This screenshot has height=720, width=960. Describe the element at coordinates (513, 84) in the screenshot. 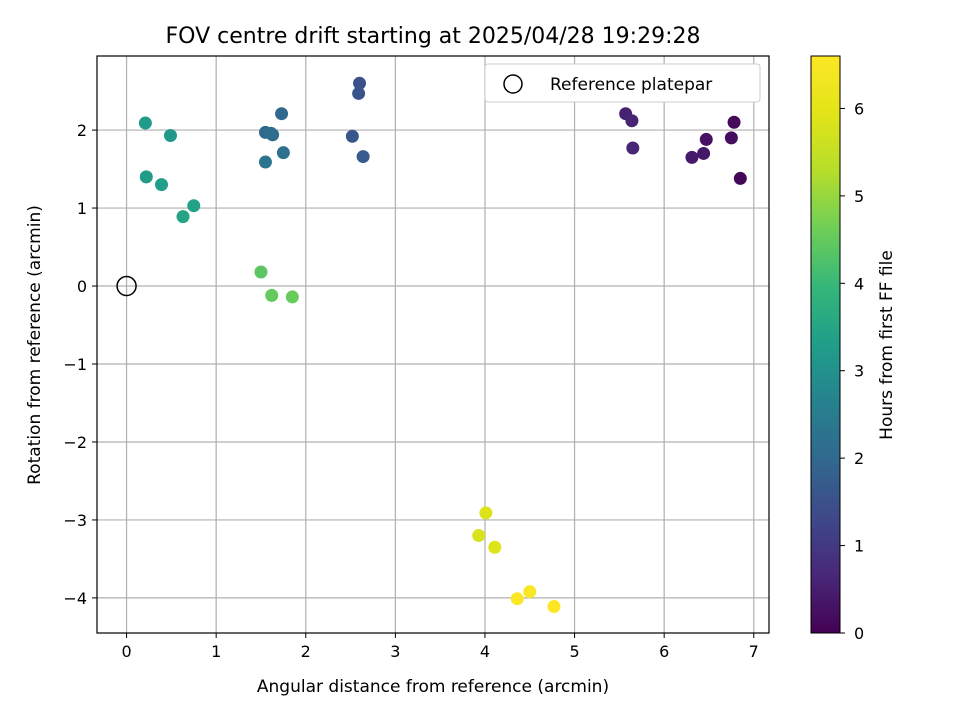

I see `legend-marker` at that location.